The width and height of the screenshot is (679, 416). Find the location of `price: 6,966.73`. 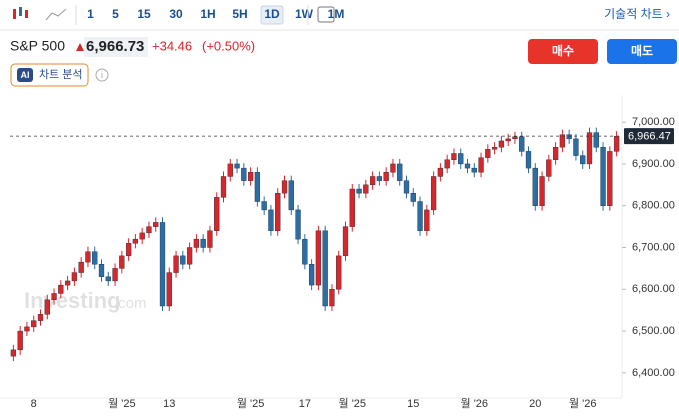

price: 6,966.73 is located at coordinates (115, 46).